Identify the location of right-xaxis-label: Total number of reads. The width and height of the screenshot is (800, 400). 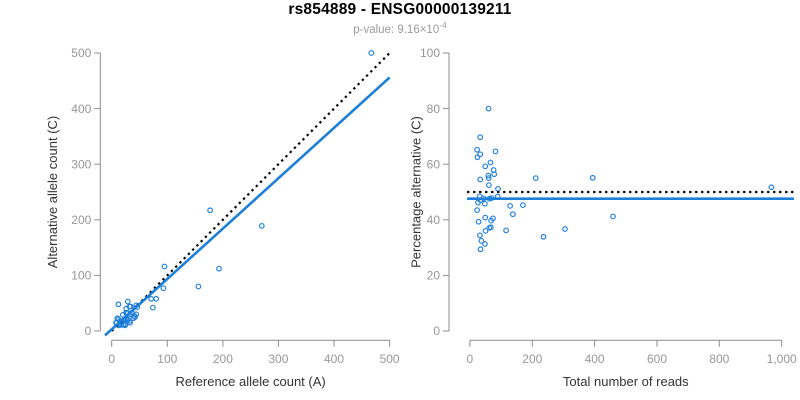
(626, 381).